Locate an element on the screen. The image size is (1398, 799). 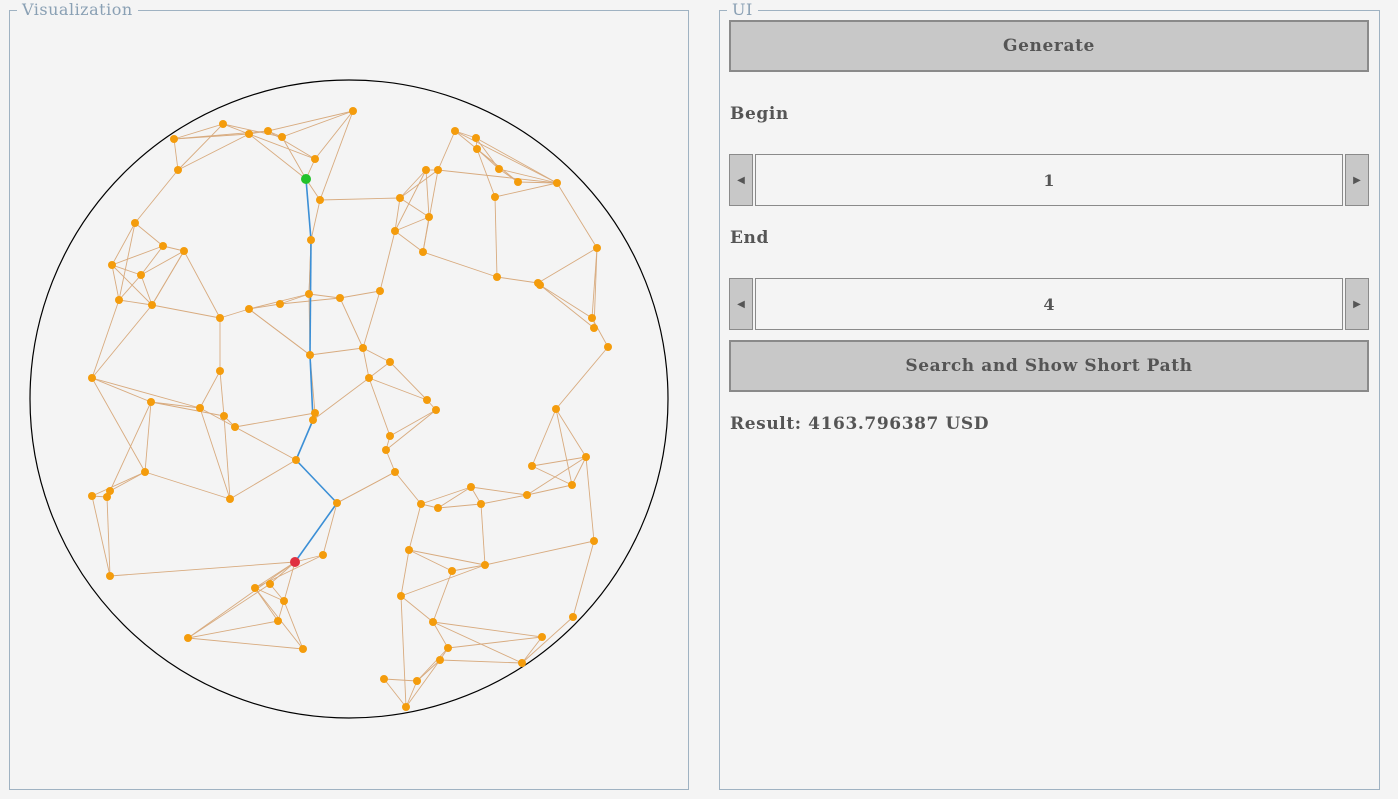
begin-label: Begin is located at coordinates (759, 114).